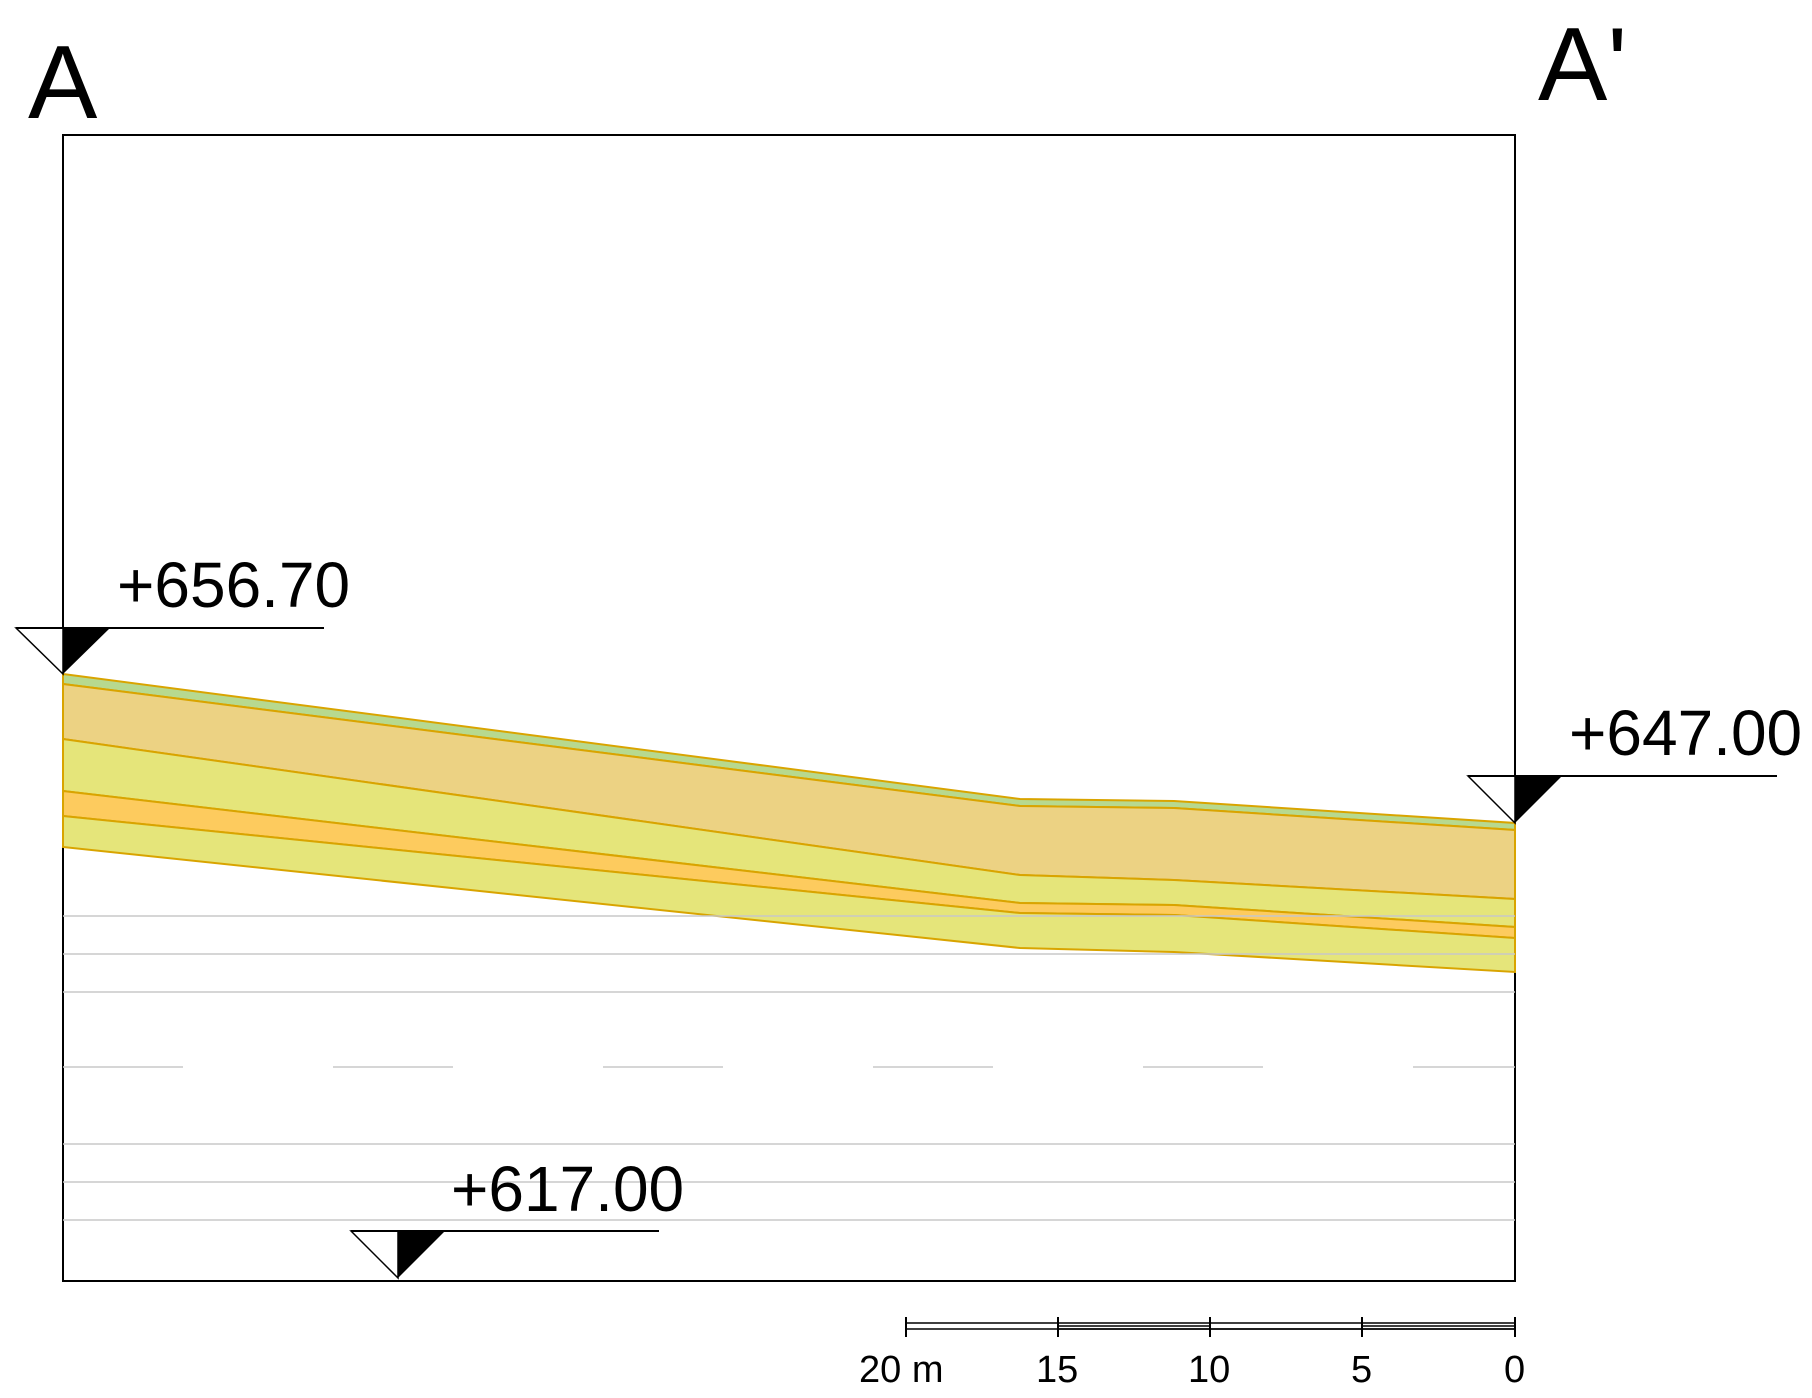  I want to click on elevation-label-left: +656.70, so click(233, 585).